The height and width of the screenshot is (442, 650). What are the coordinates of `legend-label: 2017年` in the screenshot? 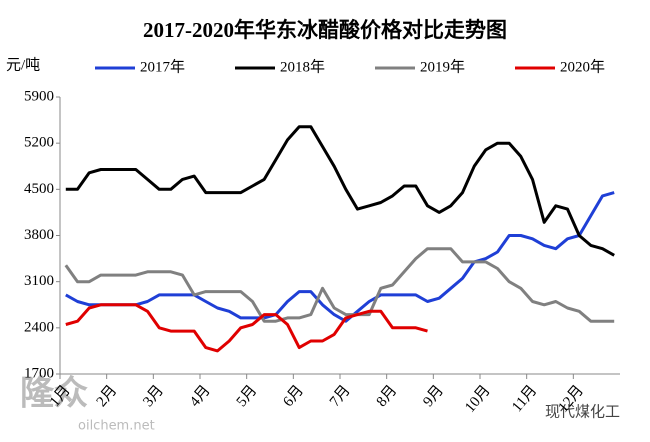 It's located at (162, 66).